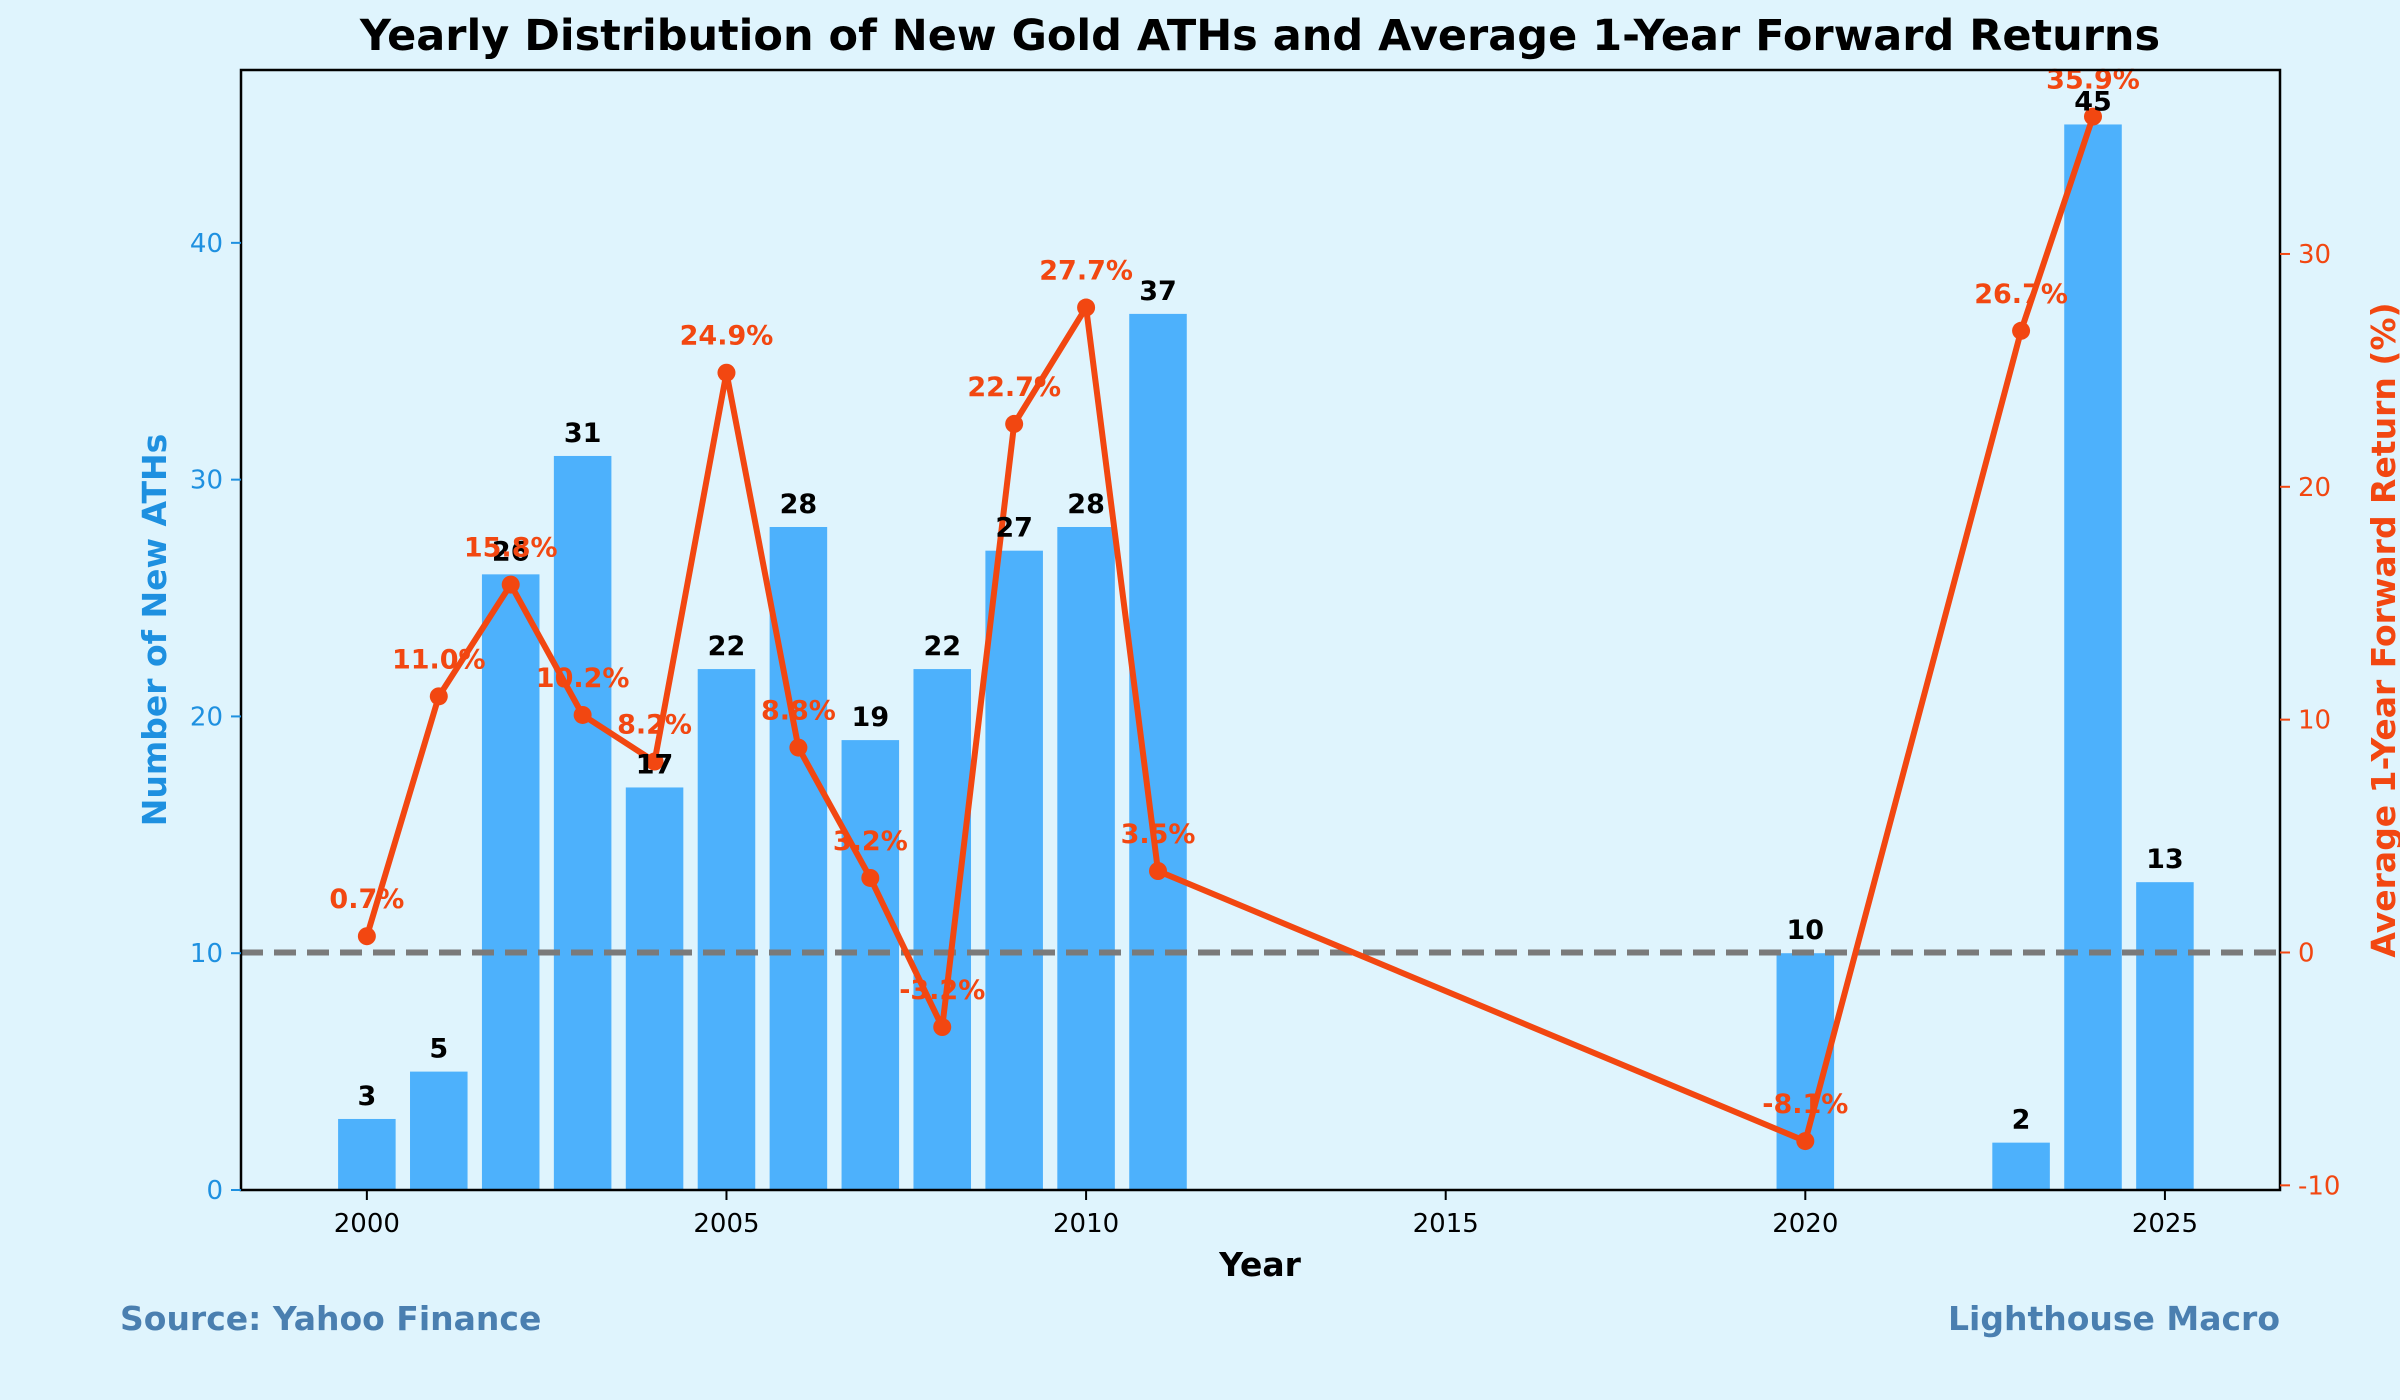 Image resolution: width=2400 pixels, height=1400 pixels. I want to click on line-label: 15.8%, so click(511, 548).